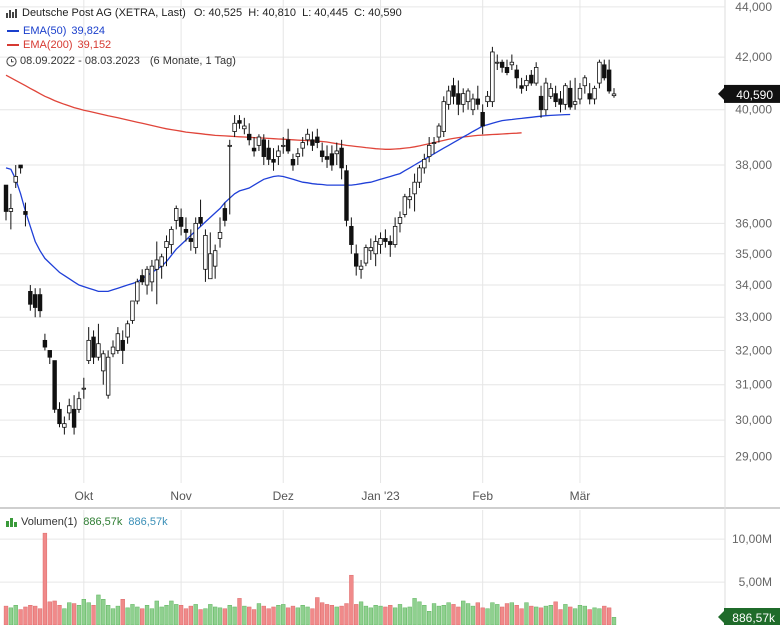  What do you see at coordinates (310, 578) in the screenshot?
I see `volume-series` at bounding box center [310, 578].